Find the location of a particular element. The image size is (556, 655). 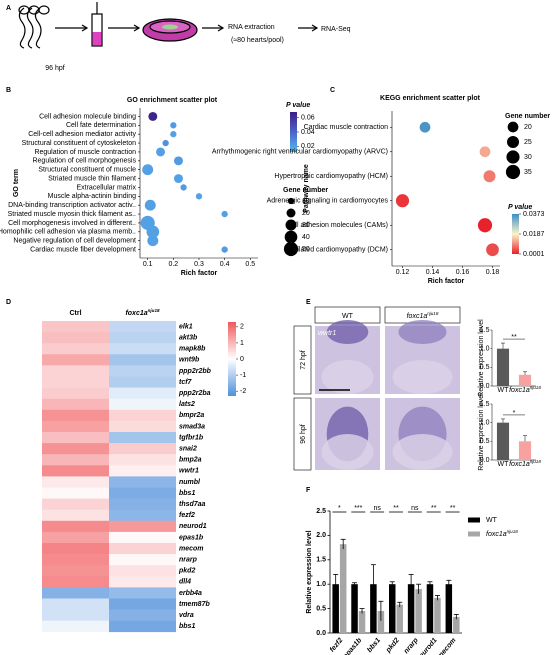

image-stain is located at coordinates (347, 332).